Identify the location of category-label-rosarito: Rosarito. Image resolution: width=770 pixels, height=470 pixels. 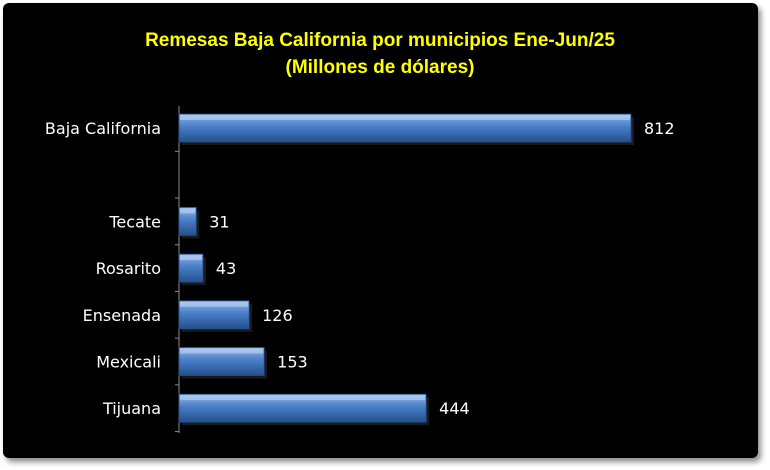
(128, 268).